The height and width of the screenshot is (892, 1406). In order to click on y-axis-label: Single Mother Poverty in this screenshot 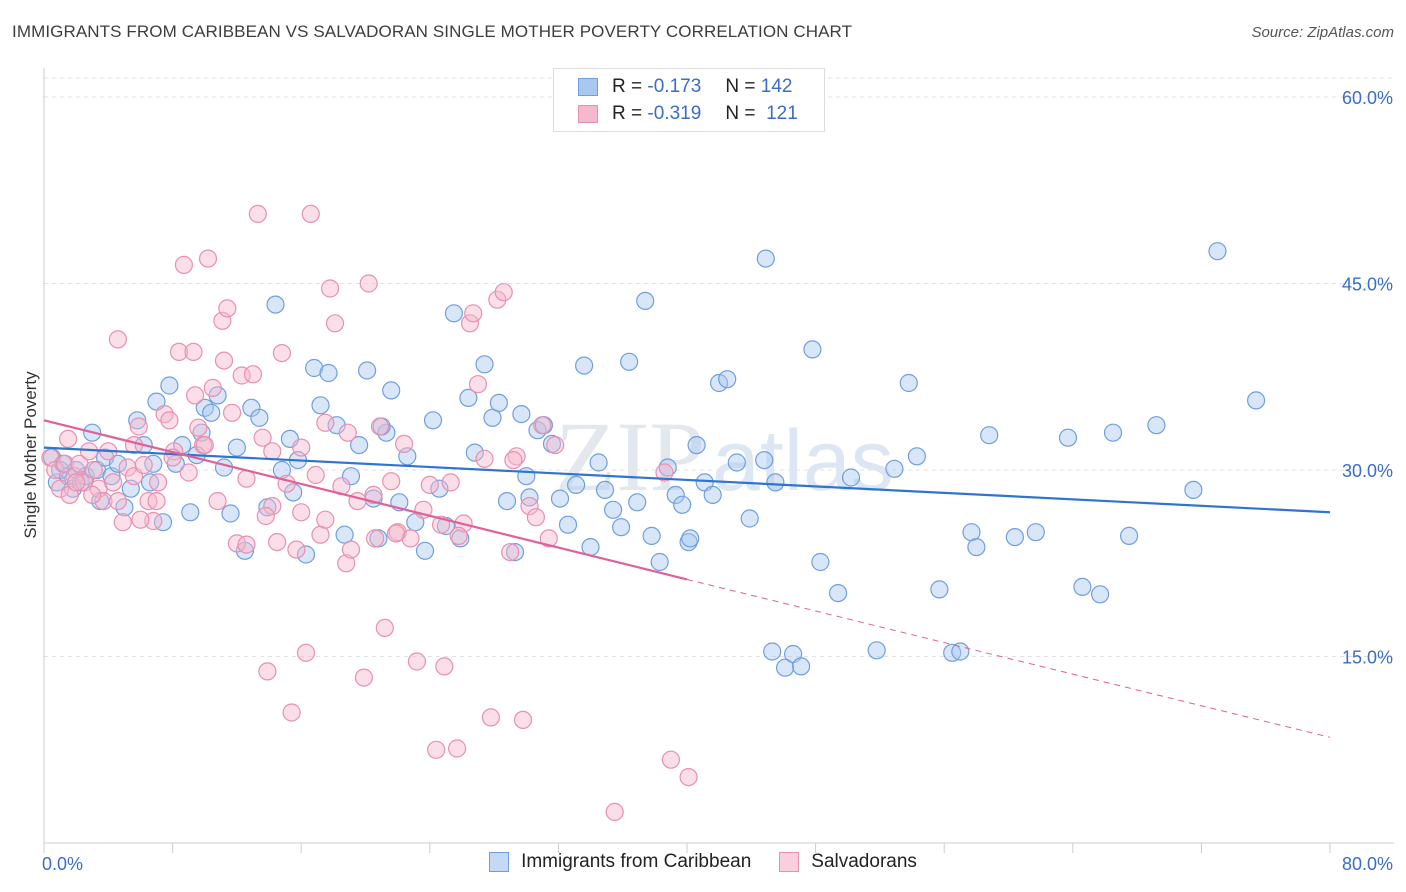, I will do `click(30, 455)`.